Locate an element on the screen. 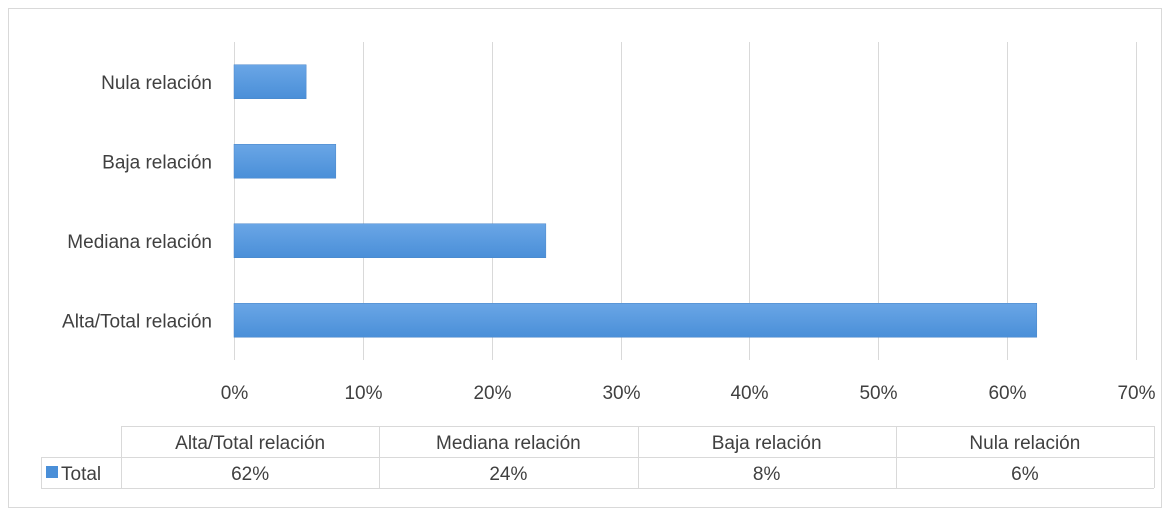 Image resolution: width=1172 pixels, height=516 pixels. x-axis-tick-labels: 0% 10% 20% 30% 40% 50% 60% 70% is located at coordinates (688, 393).